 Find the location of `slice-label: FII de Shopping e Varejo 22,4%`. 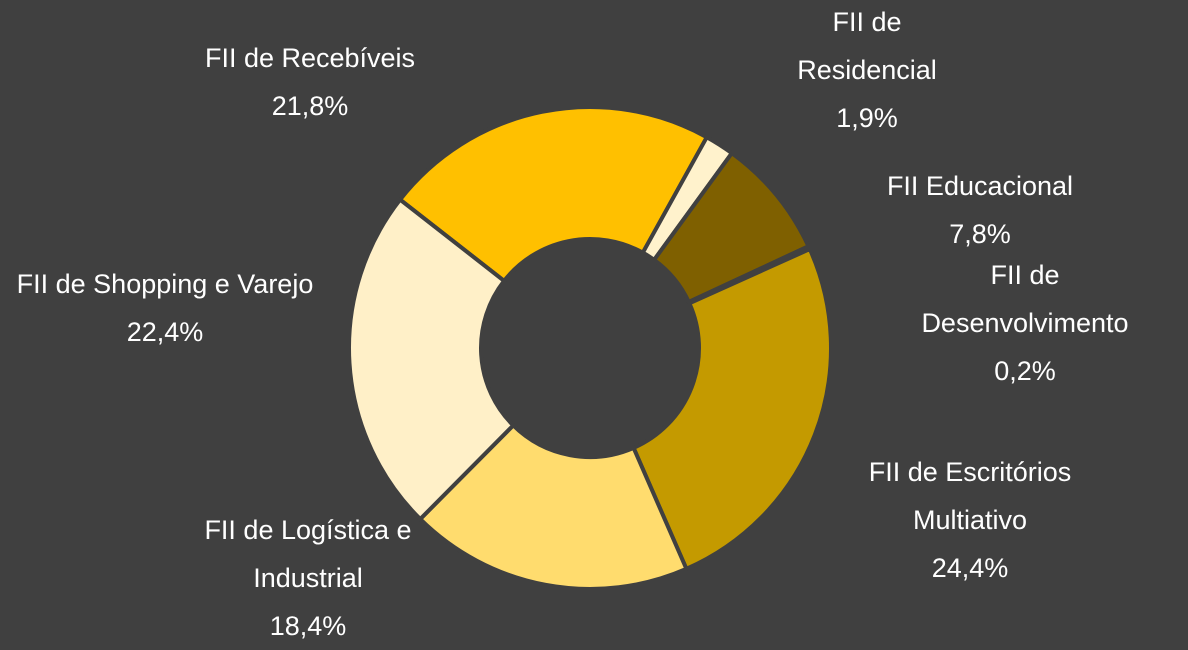

slice-label: FII de Shopping e Varejo 22,4% is located at coordinates (165, 308).